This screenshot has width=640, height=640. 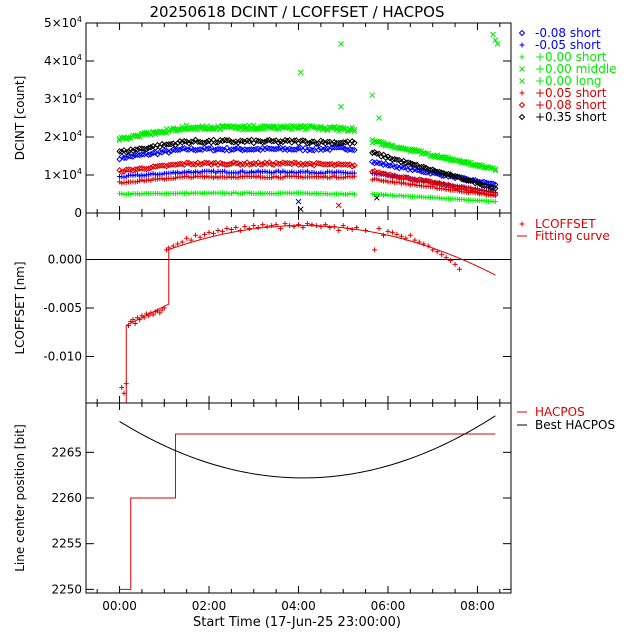 I want to click on best-hacpos-curve, so click(x=307, y=447).